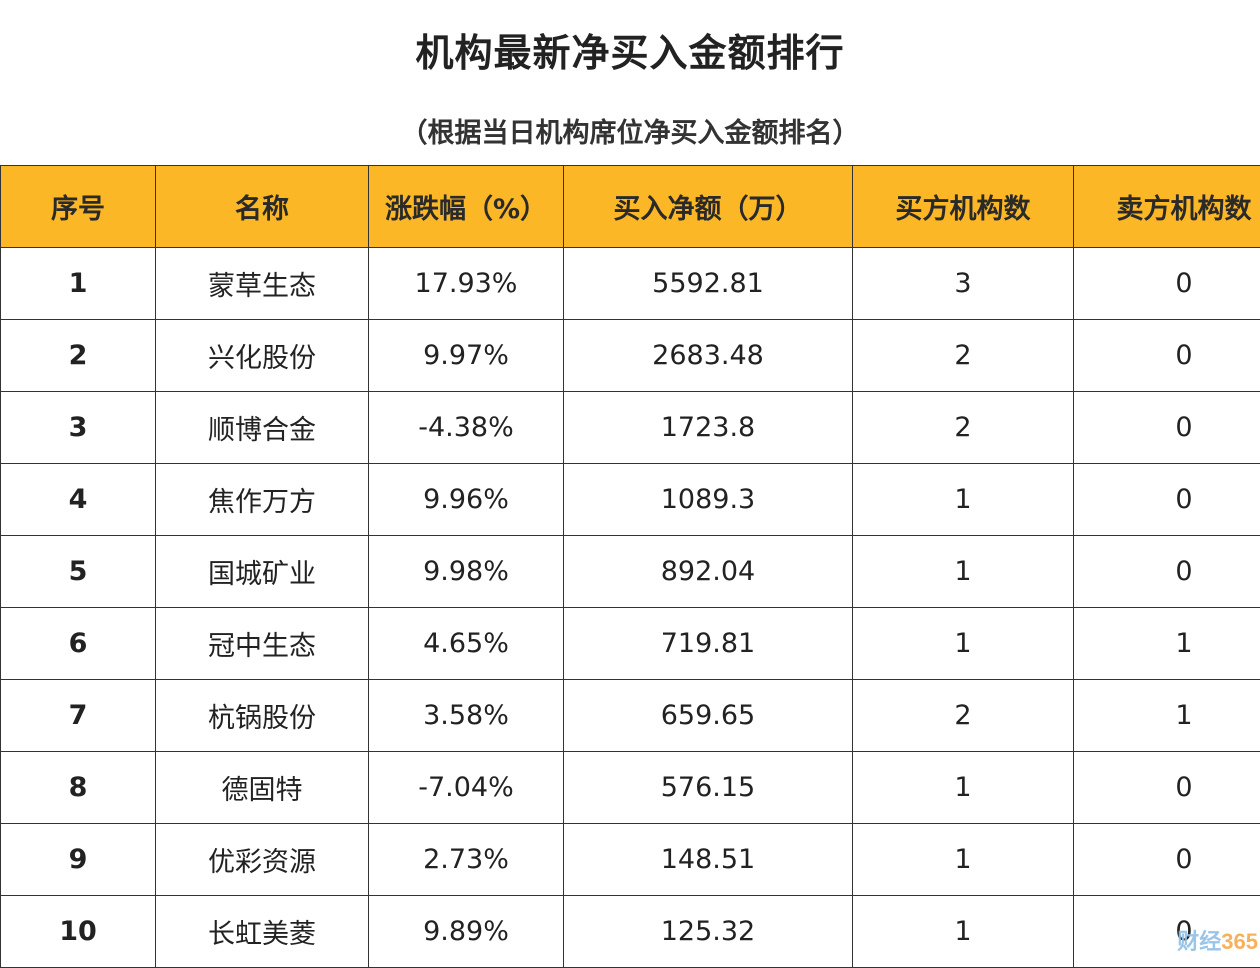 Image resolution: width=1260 pixels, height=968 pixels. Describe the element at coordinates (262, 644) in the screenshot. I see `cell-name: 冠中生态` at that location.